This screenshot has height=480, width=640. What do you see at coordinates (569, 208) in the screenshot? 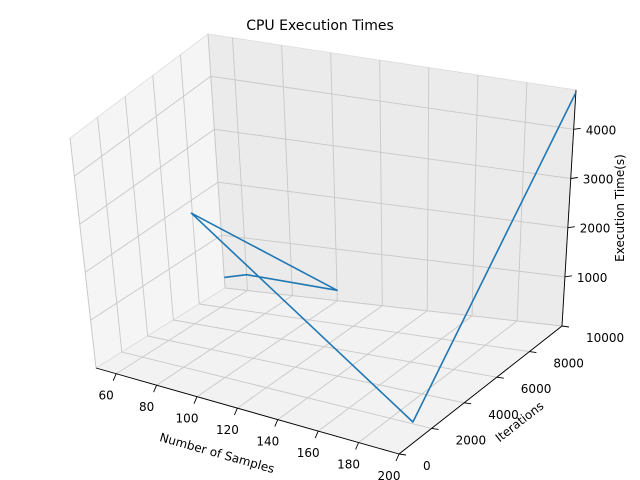
I see `z-axis-line` at bounding box center [569, 208].